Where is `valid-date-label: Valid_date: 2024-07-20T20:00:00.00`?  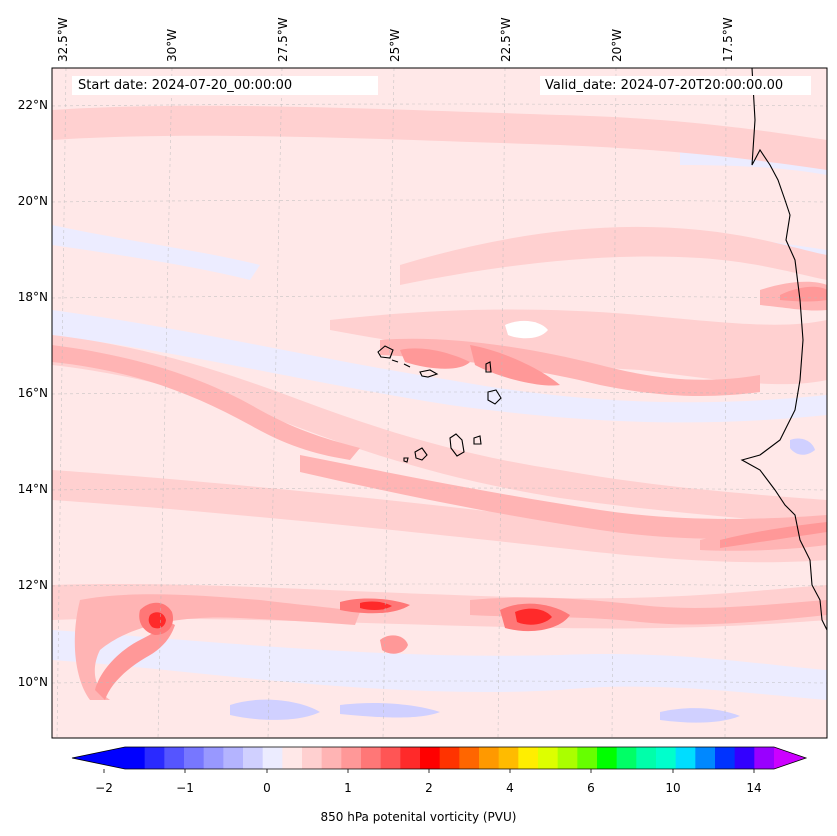 valid-date-label: Valid_date: 2024-07-20T20:00:00.00 is located at coordinates (675, 85).